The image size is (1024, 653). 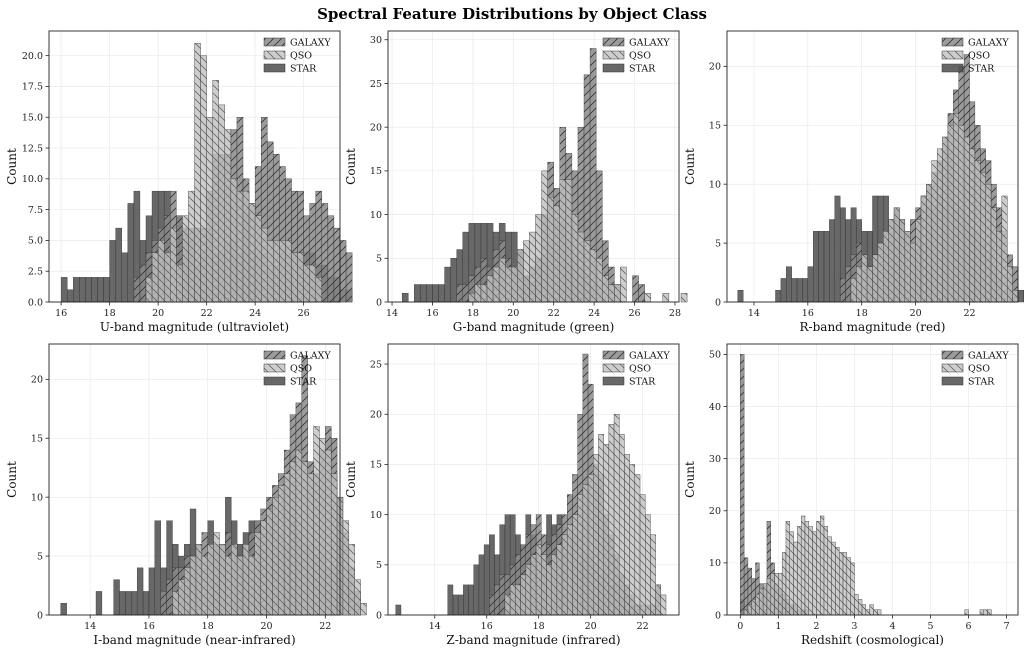 I want to click on y-tick-label: 0, so click(x=379, y=615).